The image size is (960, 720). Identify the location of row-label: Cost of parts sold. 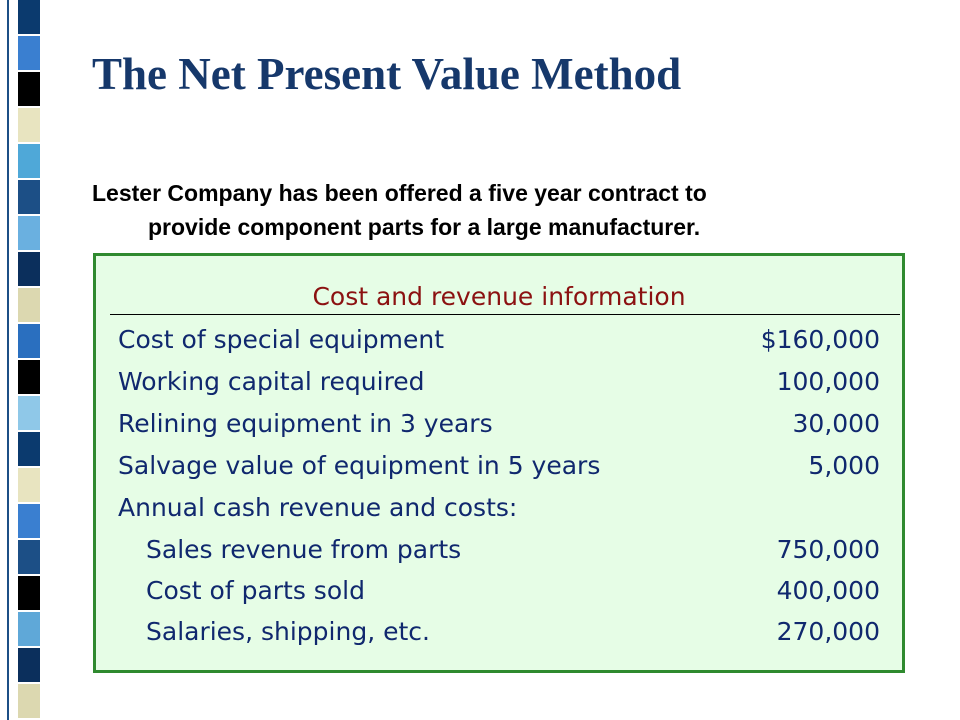
(255, 590).